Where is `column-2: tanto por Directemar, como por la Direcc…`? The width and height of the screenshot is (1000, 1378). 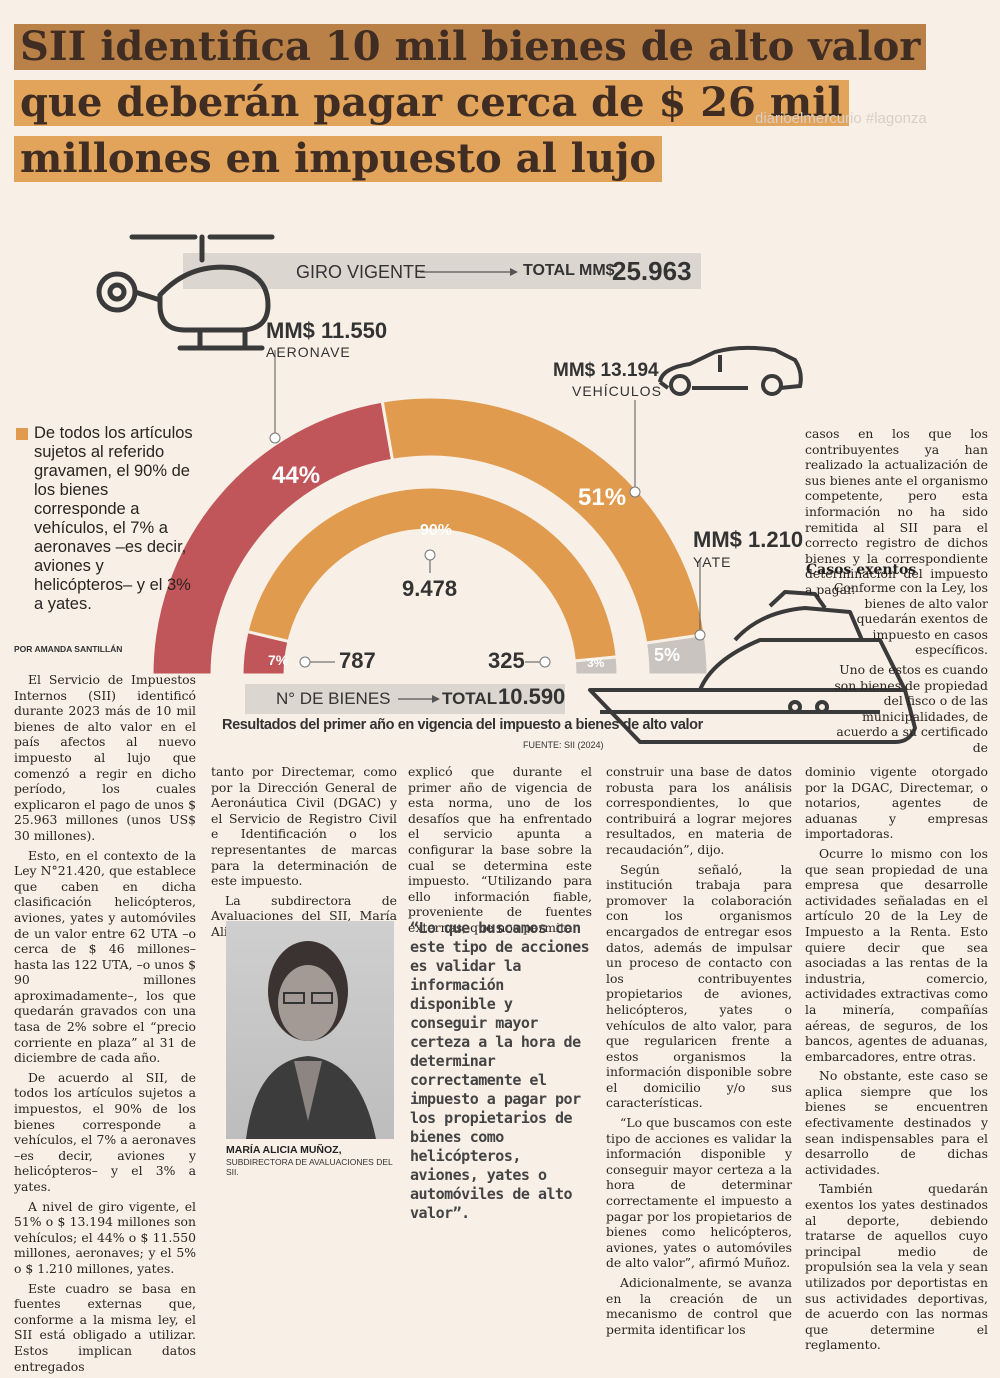
column-2: tanto por Directemar, como por la Direcc… is located at coordinates (304, 854).